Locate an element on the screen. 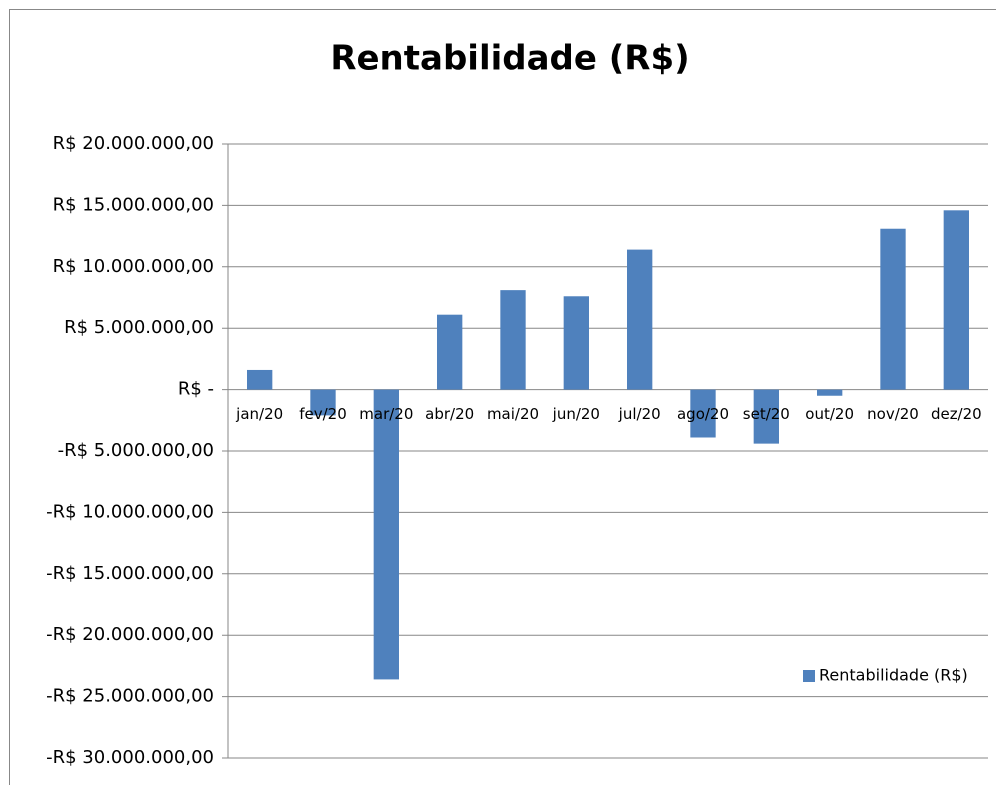  x-tick-label: dez/20 is located at coordinates (956, 414).